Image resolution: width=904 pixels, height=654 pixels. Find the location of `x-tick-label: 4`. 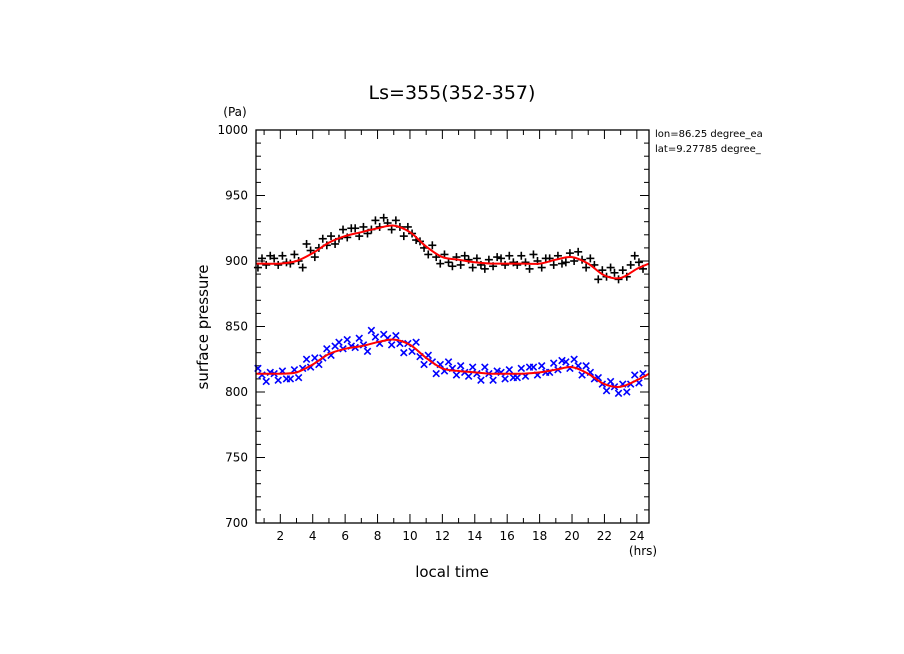

x-tick-label: 4 is located at coordinates (313, 536).